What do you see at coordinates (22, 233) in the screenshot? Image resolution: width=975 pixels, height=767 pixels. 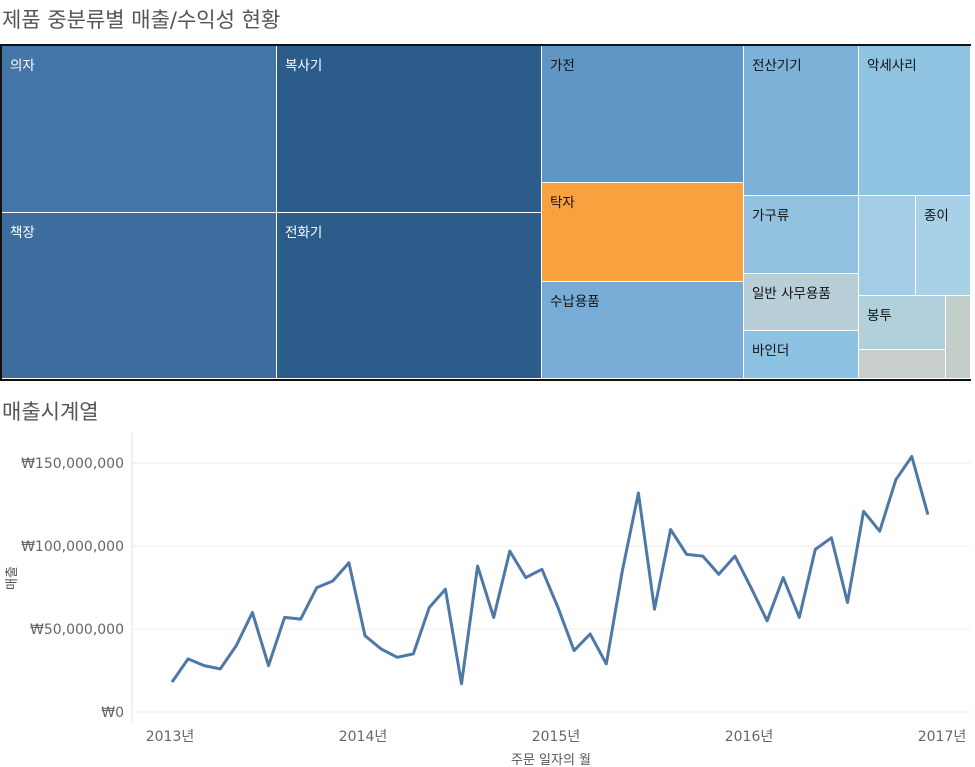 I see `treemap-tile-label: 책장` at bounding box center [22, 233].